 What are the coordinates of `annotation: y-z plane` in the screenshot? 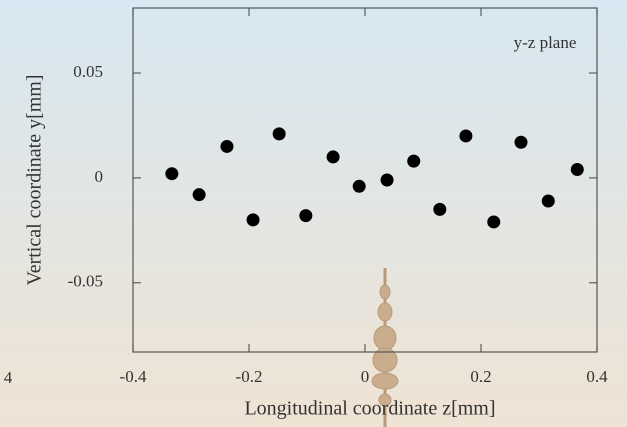 It's located at (545, 42).